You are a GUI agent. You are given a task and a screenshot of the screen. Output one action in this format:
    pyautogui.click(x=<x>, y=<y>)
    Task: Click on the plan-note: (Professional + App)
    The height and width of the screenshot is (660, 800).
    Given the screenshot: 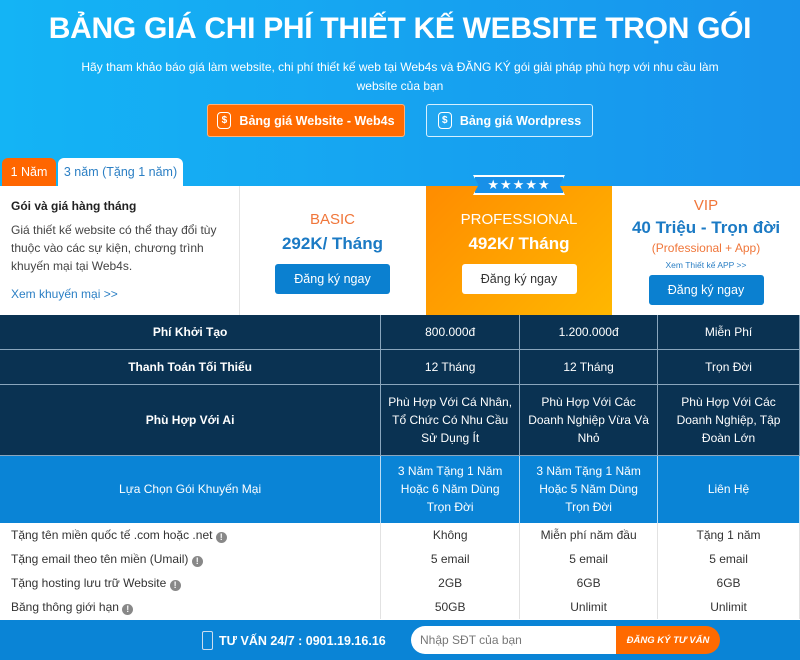 What is the action you would take?
    pyautogui.click(x=706, y=248)
    